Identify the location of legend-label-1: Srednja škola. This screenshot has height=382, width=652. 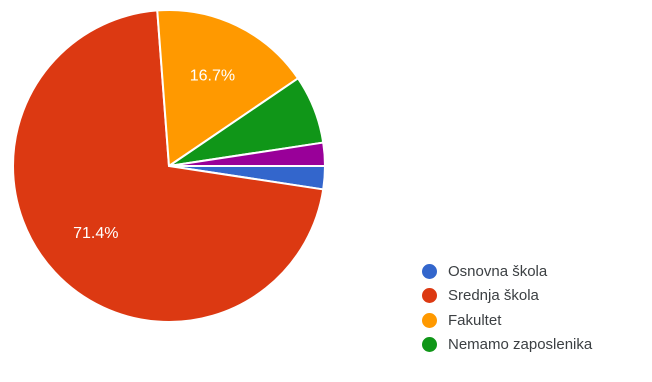
(493, 296).